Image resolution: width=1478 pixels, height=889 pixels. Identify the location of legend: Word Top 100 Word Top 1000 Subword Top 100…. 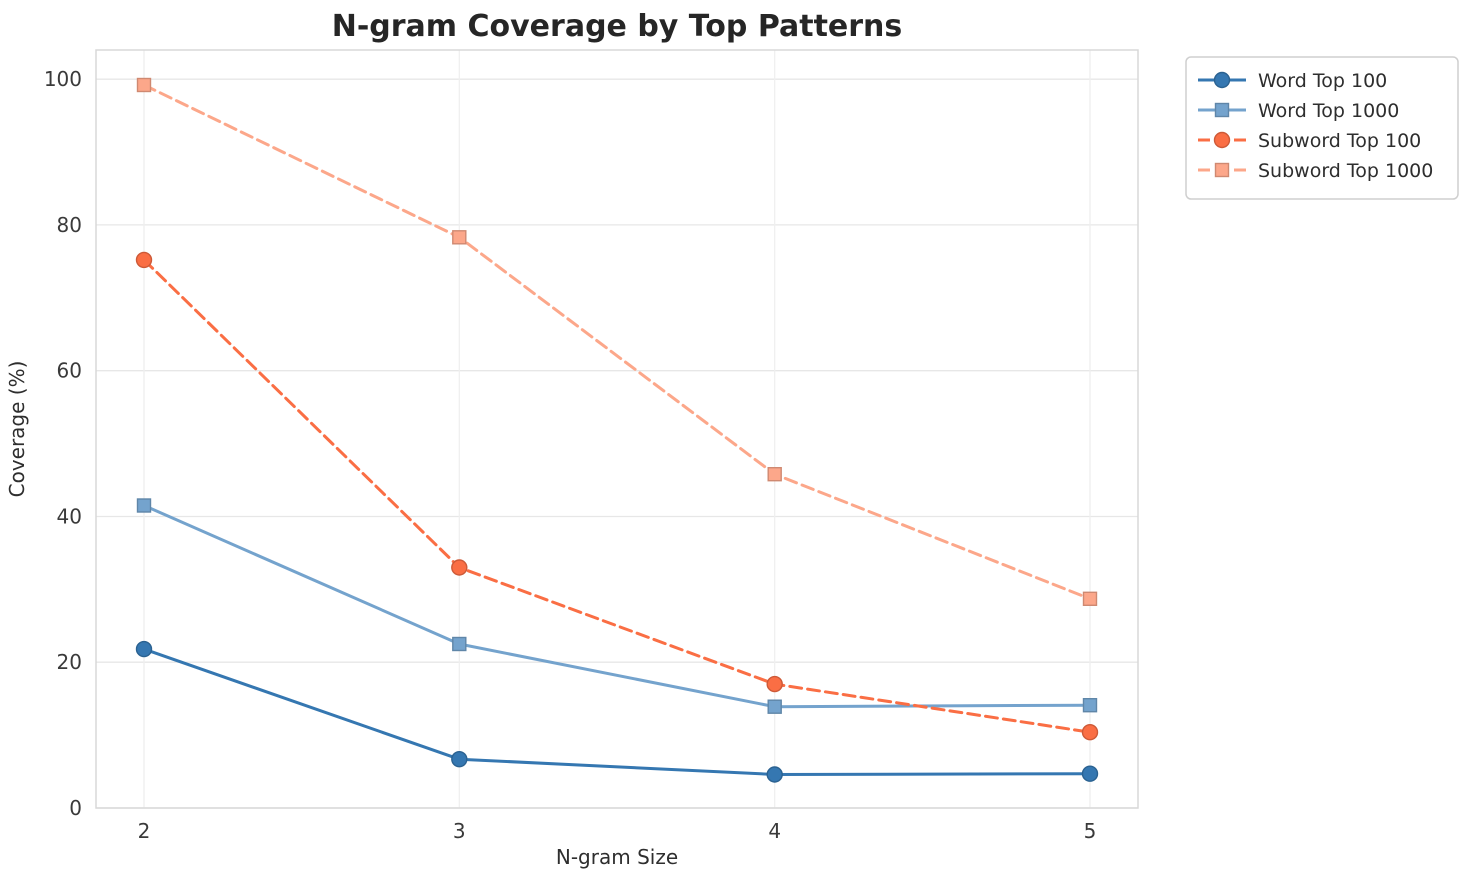
(1322, 128).